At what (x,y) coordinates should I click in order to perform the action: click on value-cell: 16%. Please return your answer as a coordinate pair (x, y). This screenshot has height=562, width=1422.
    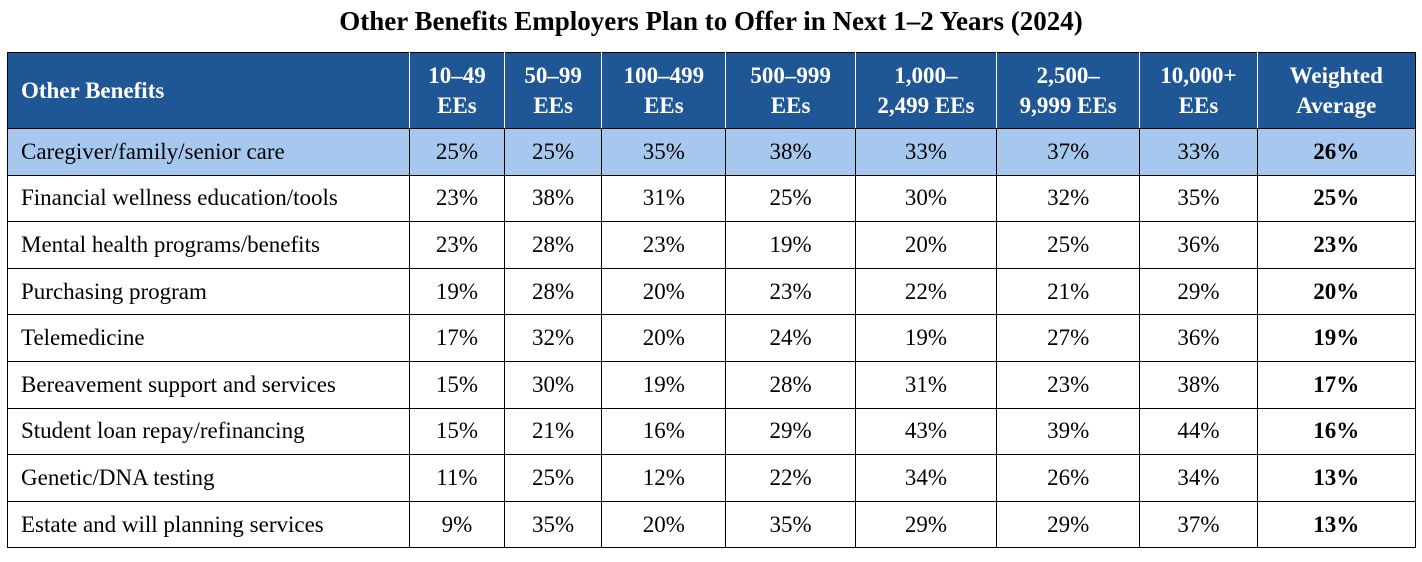
    Looking at the image, I should click on (664, 431).